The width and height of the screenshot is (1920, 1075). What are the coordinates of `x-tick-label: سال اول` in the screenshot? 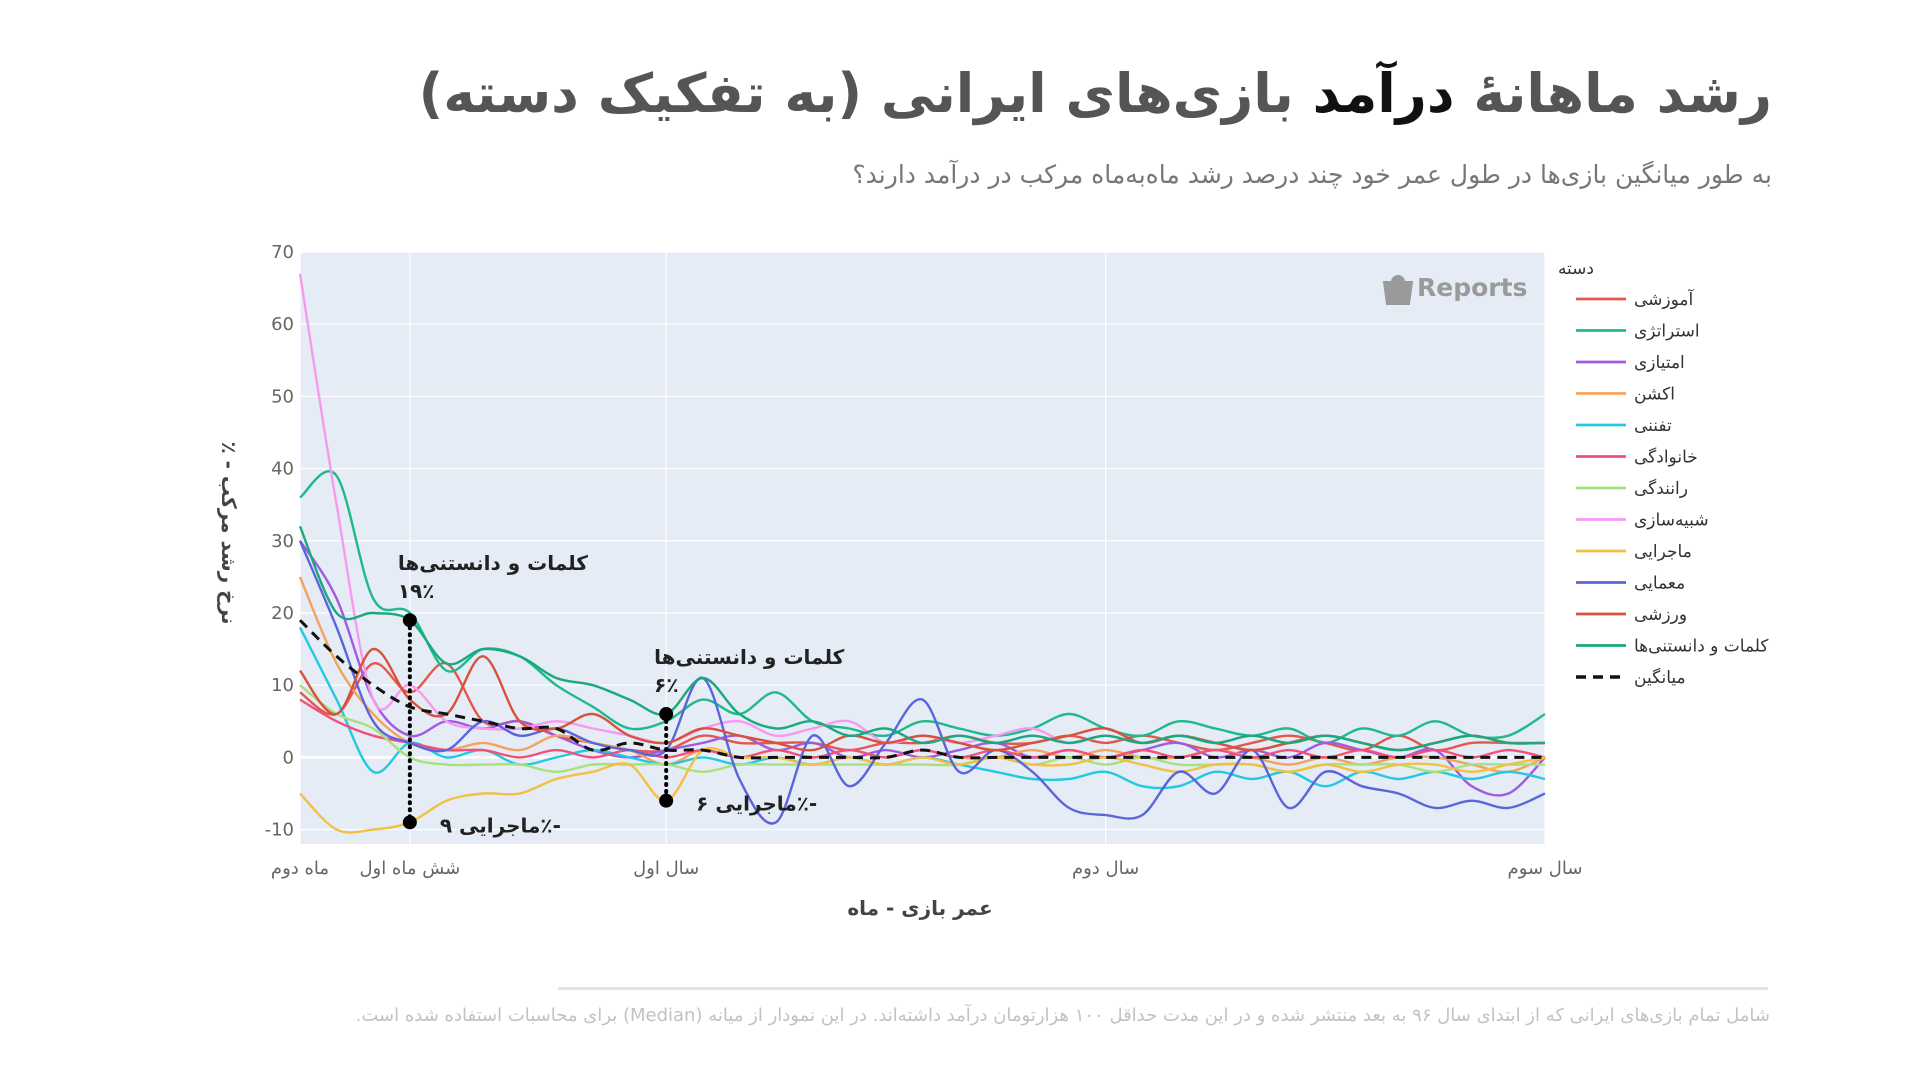 It's located at (666, 868).